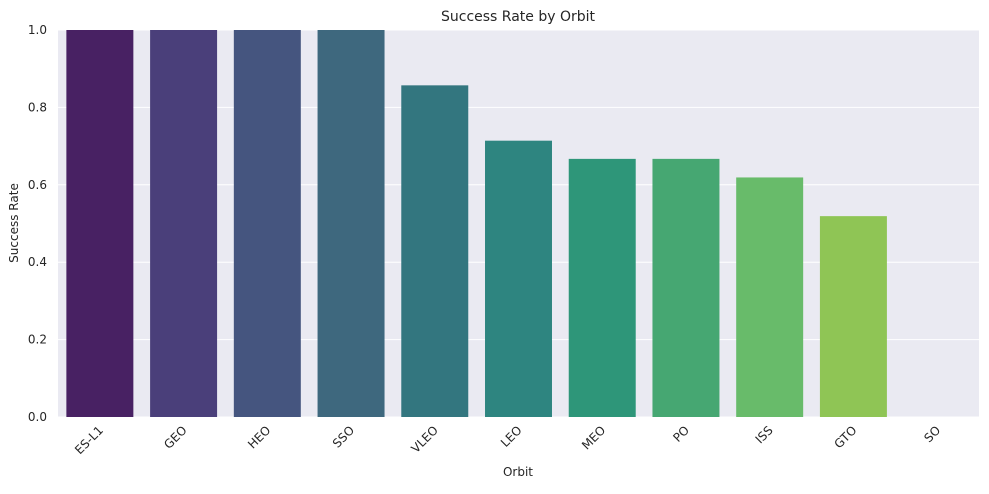 This screenshot has height=494, width=989. Describe the element at coordinates (424, 439) in the screenshot. I see `x-tick-label: VLEO` at that location.